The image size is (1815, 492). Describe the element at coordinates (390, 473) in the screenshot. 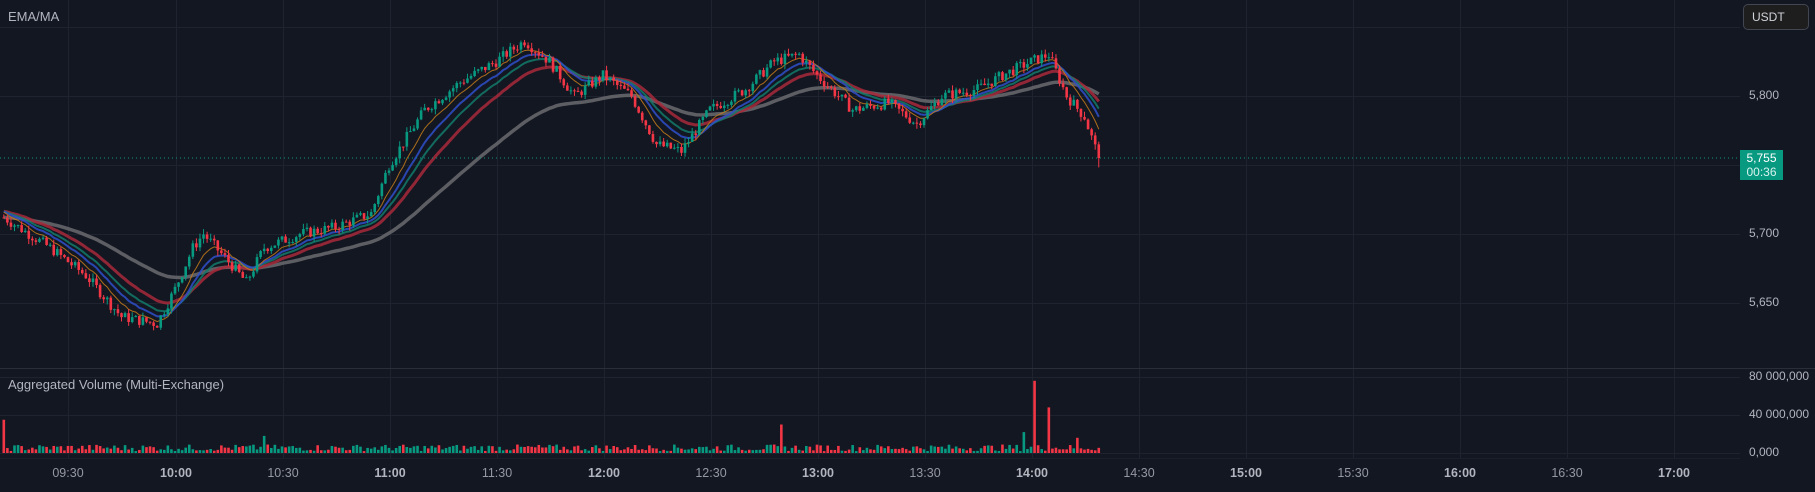

I see `time-tick-label: 11:00` at that location.